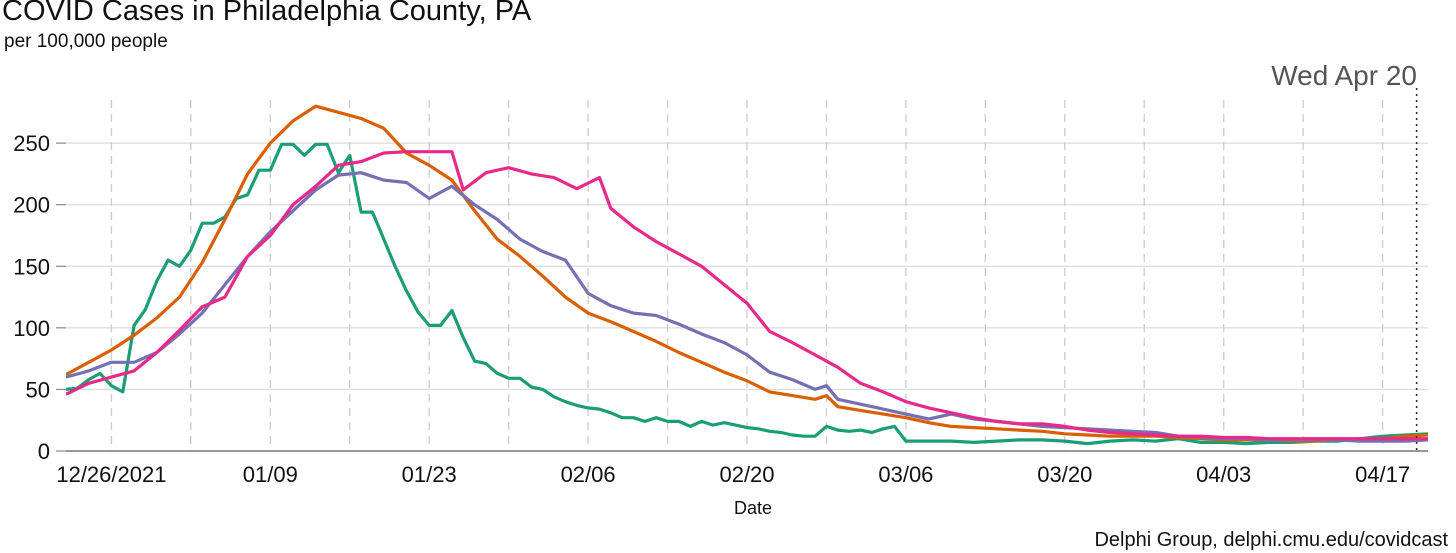 The height and width of the screenshot is (553, 1456). Describe the element at coordinates (905, 474) in the screenshot. I see `x-tick-label-2022-03-06: 03/06` at that location.